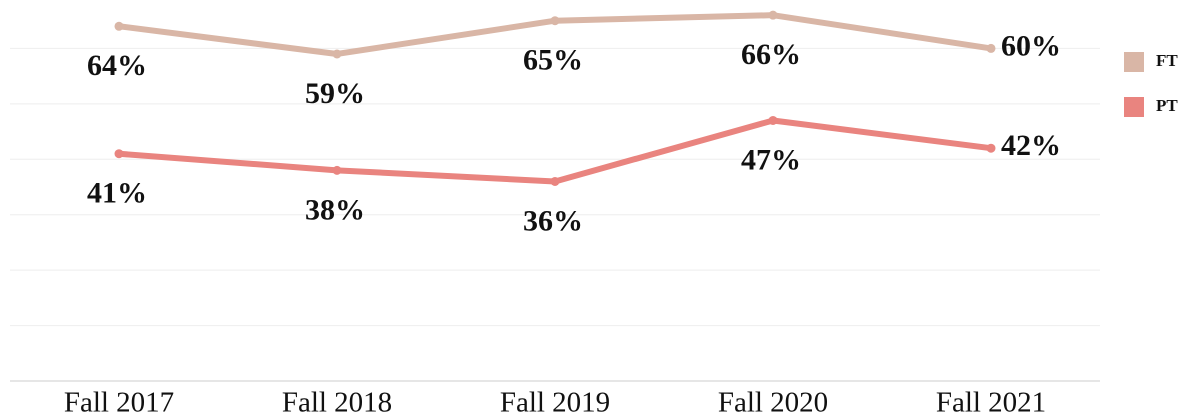 The image size is (1196, 420). Describe the element at coordinates (773, 403) in the screenshot. I see `x-tick-label: Fall 2020` at that location.